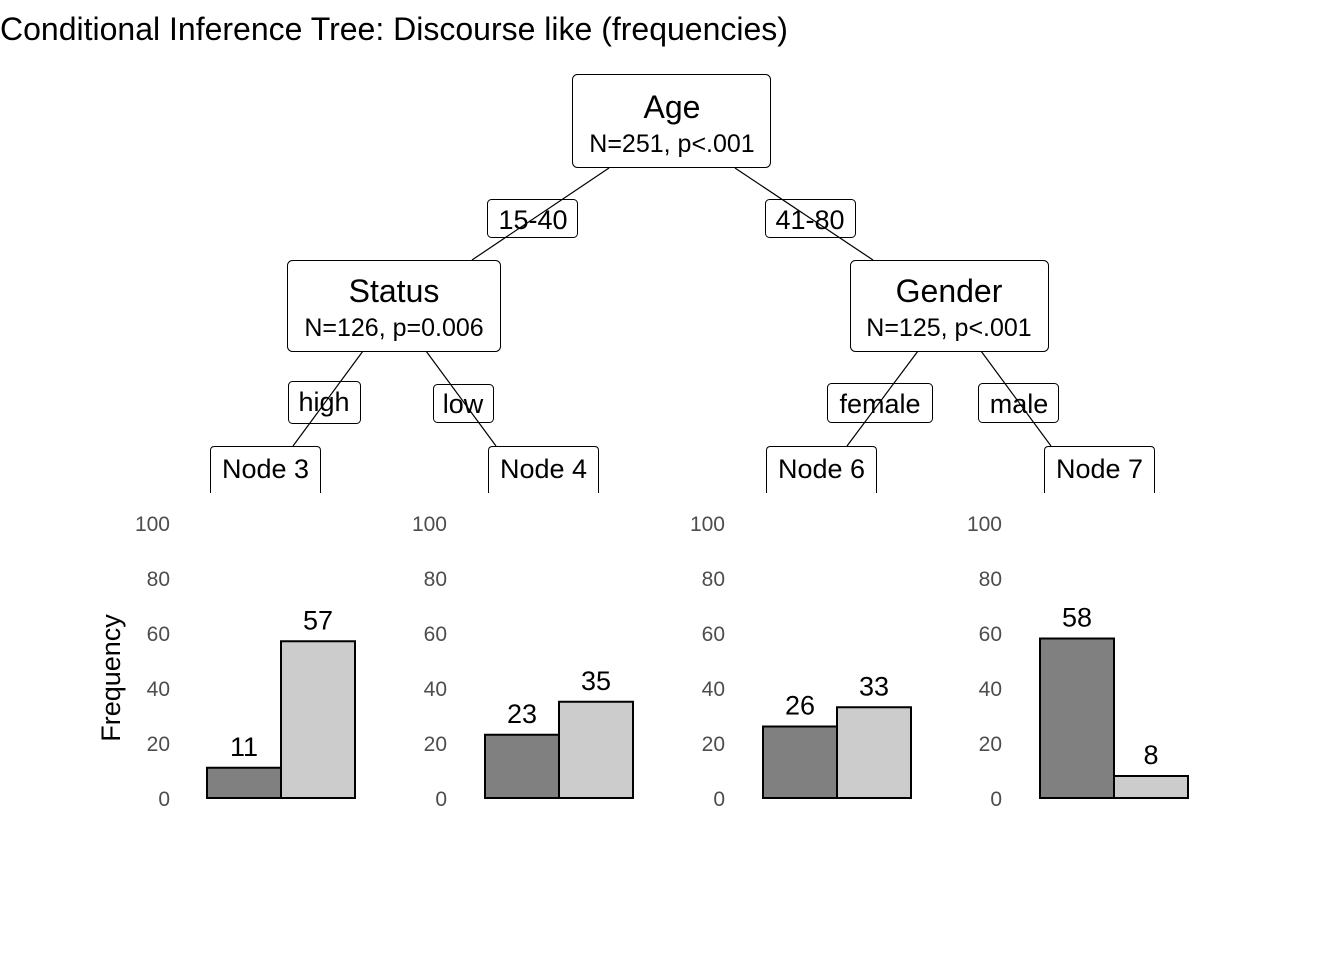 Image resolution: width=1344 pixels, height=960 pixels. What do you see at coordinates (800, 706) in the screenshot?
I see `bar-value-label: 26` at bounding box center [800, 706].